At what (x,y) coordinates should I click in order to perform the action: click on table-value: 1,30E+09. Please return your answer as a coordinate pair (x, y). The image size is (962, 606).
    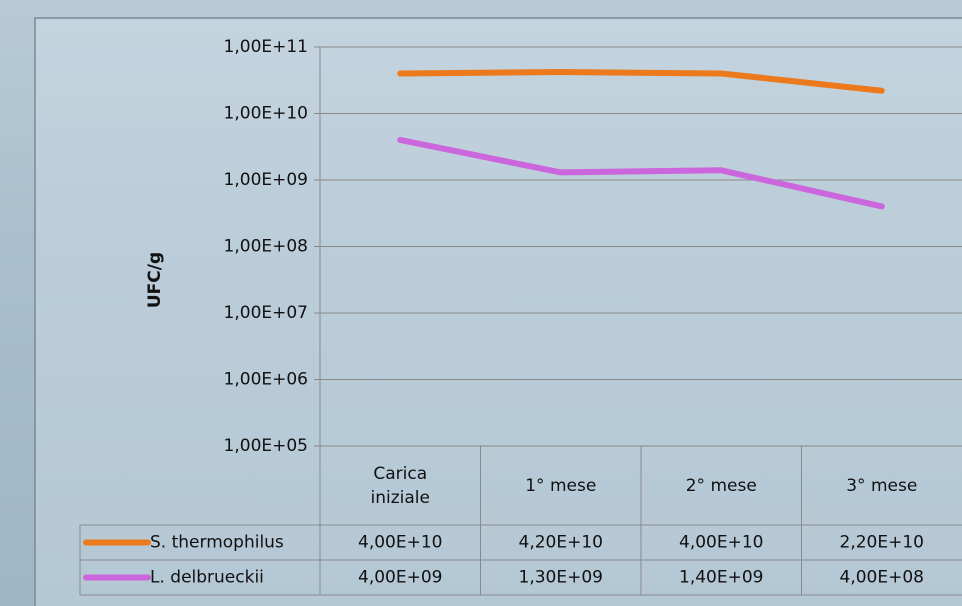
    Looking at the image, I should click on (561, 578).